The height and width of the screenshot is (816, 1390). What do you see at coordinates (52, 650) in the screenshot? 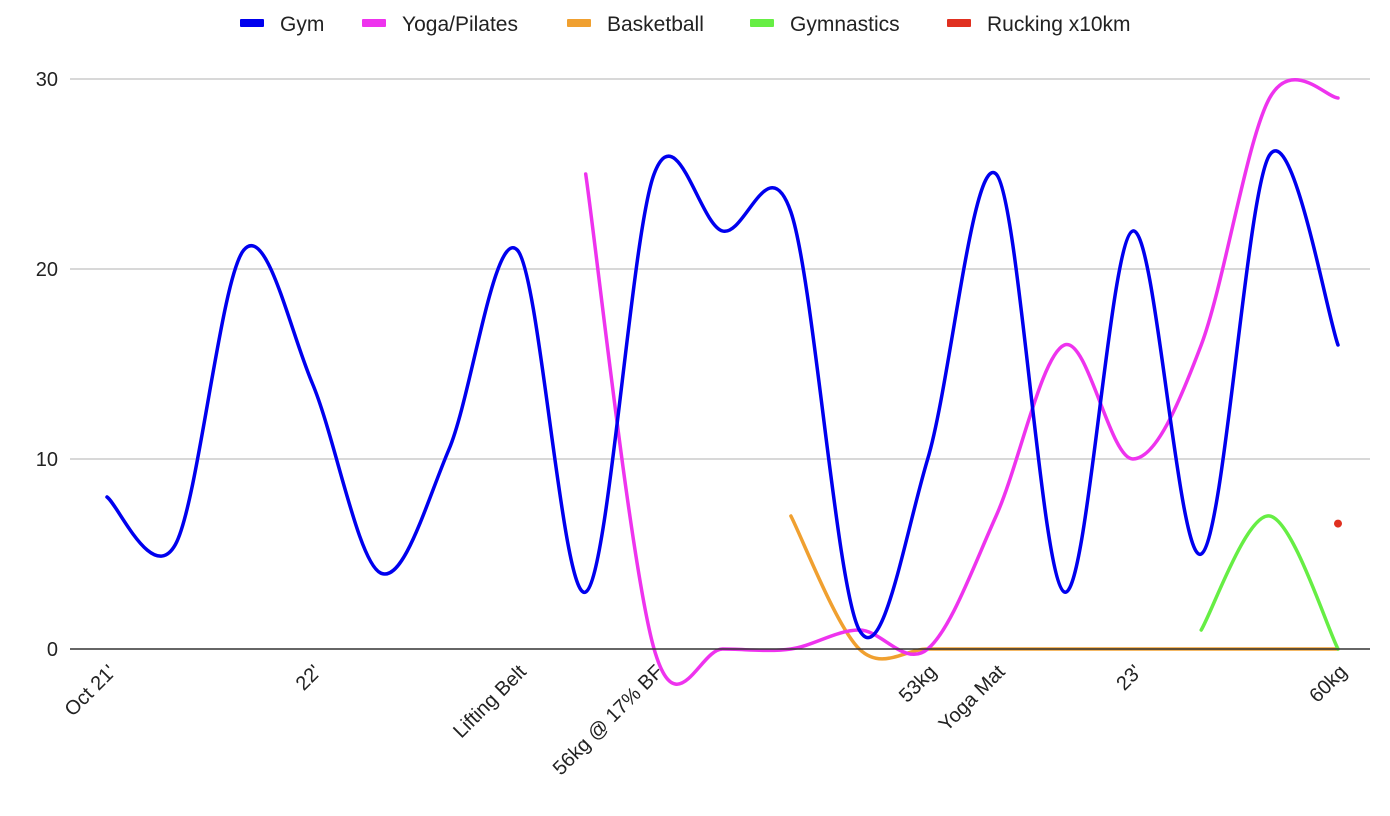
I see `y-tick-label: 0` at bounding box center [52, 650].